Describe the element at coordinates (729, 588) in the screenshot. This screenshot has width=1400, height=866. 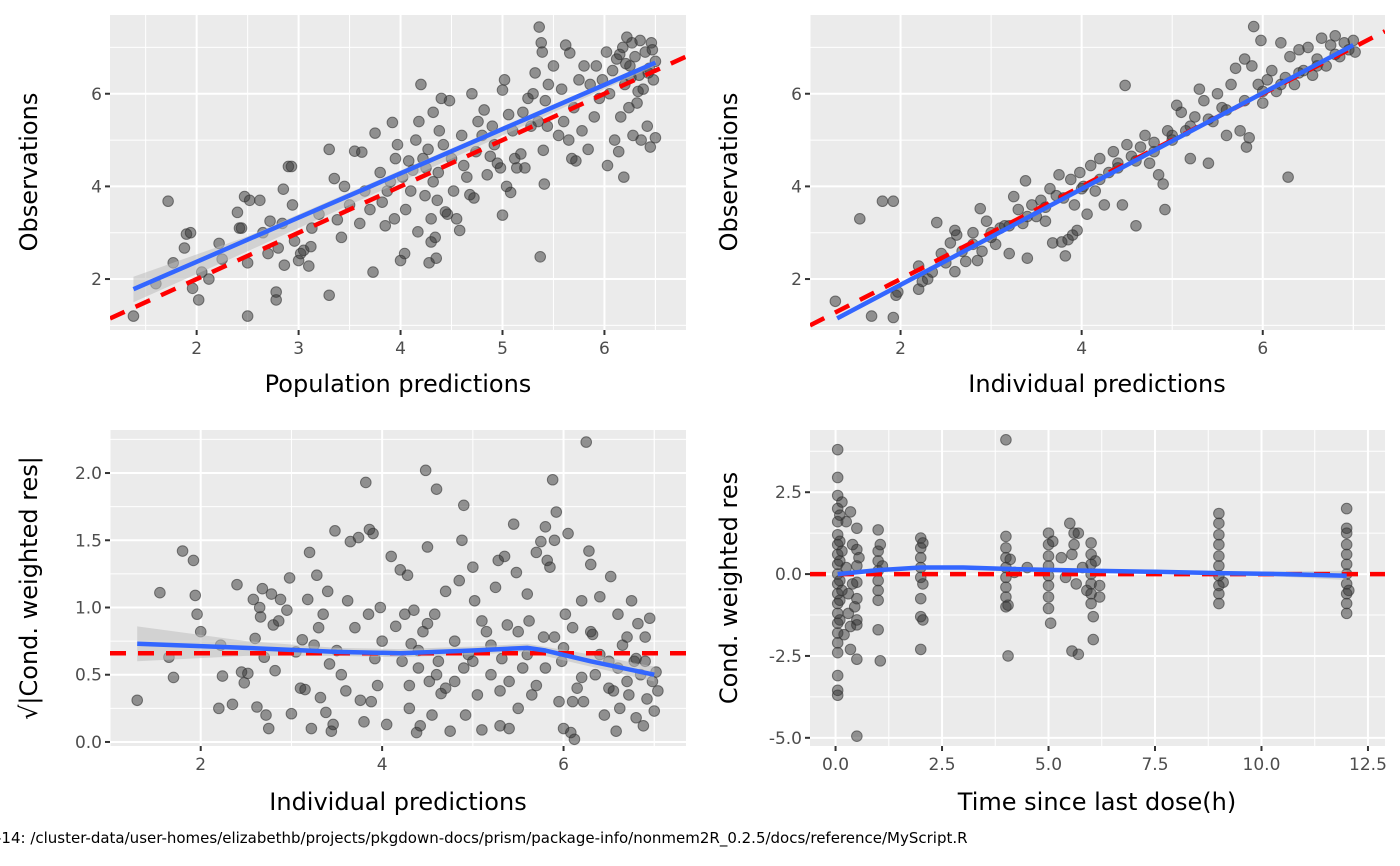
I see `panel-3-ylabel: Cond. weighted res` at that location.